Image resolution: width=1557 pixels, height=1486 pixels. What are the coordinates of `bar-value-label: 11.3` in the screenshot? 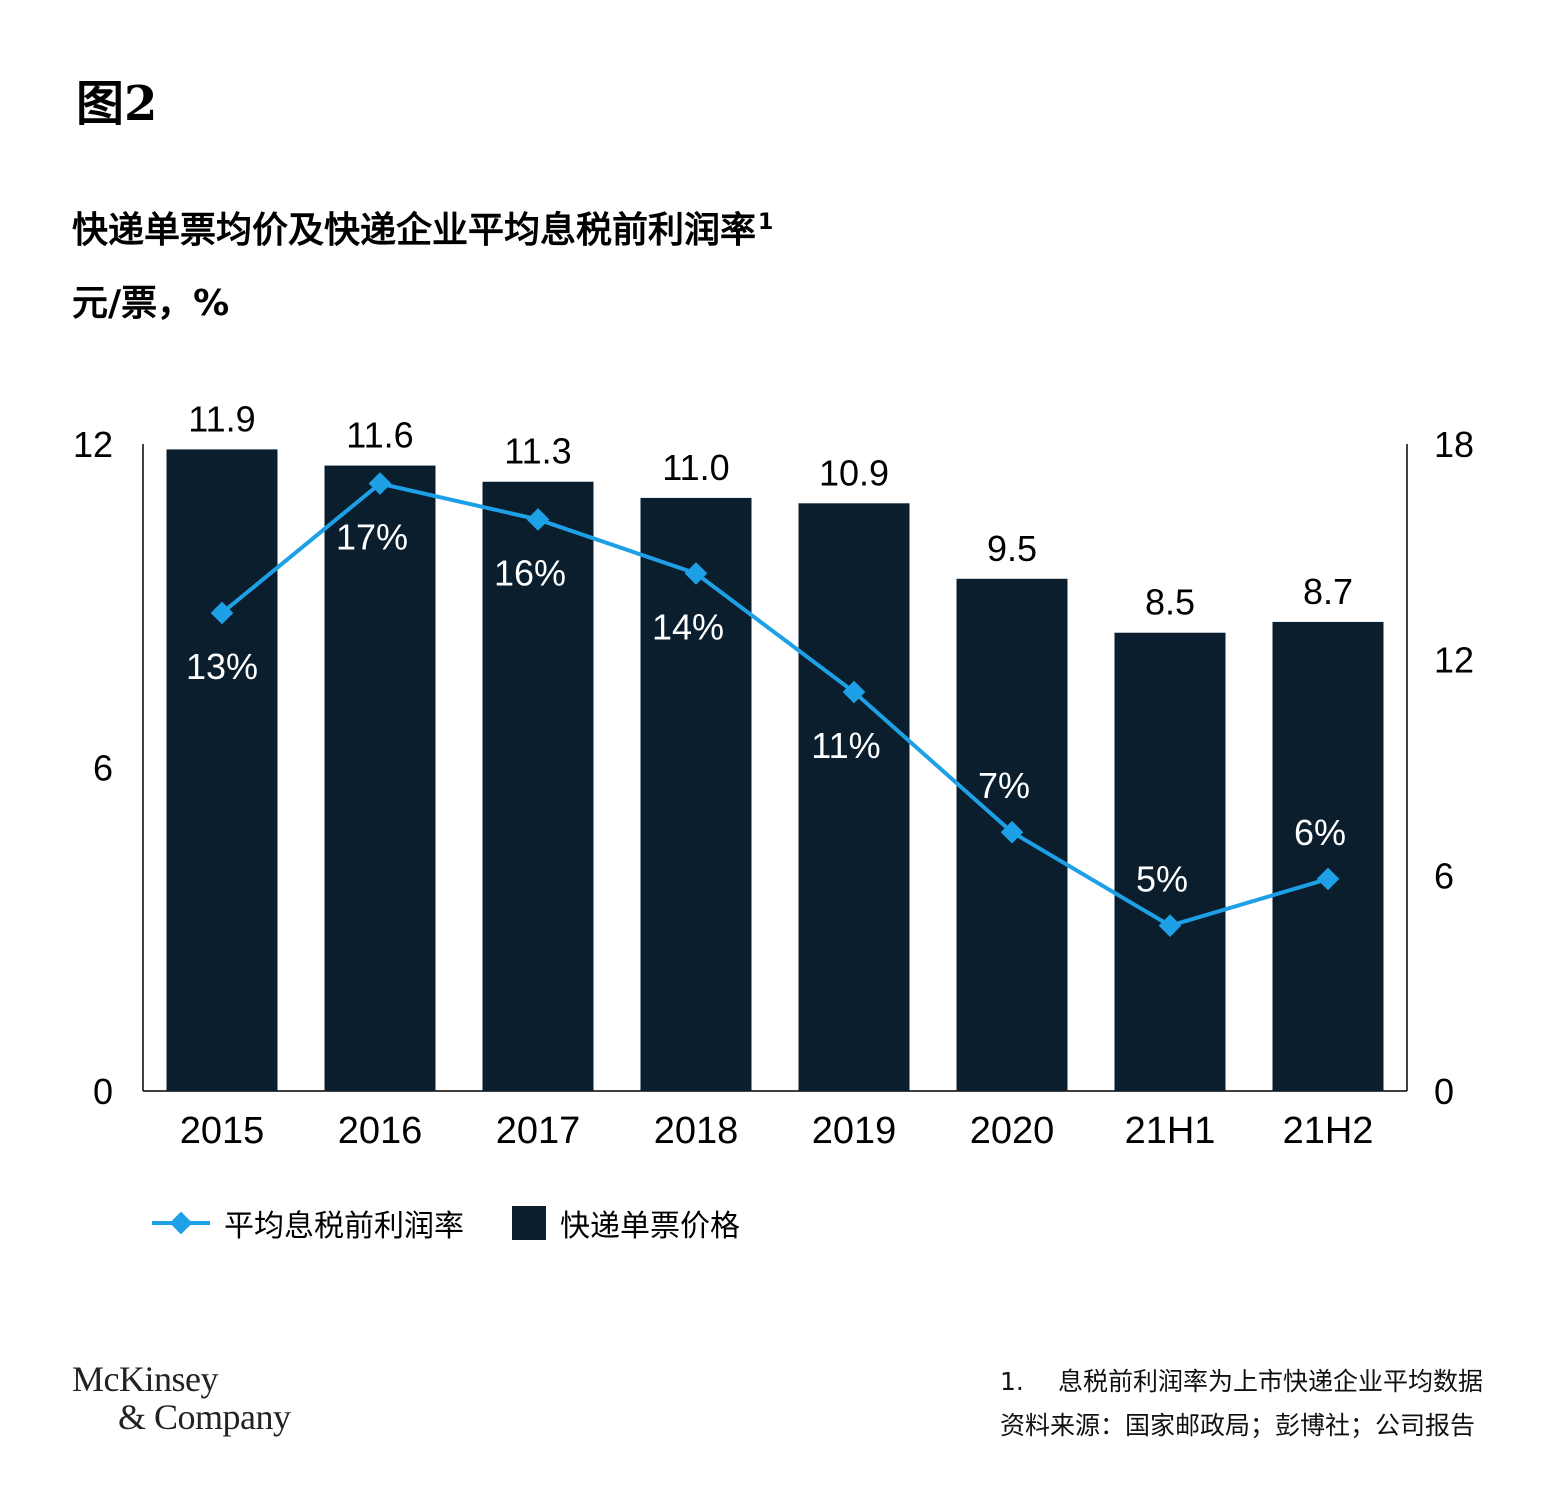 It's located at (537, 451).